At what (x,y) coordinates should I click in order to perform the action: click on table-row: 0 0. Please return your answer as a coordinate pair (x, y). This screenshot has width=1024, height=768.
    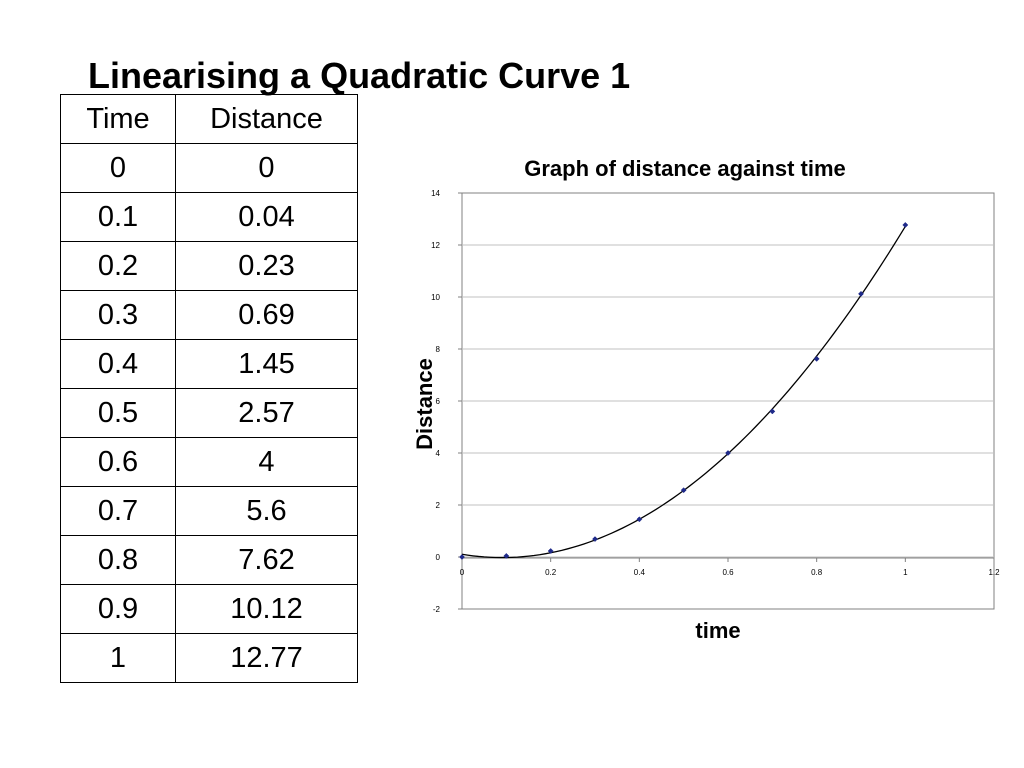
    Looking at the image, I should click on (209, 168).